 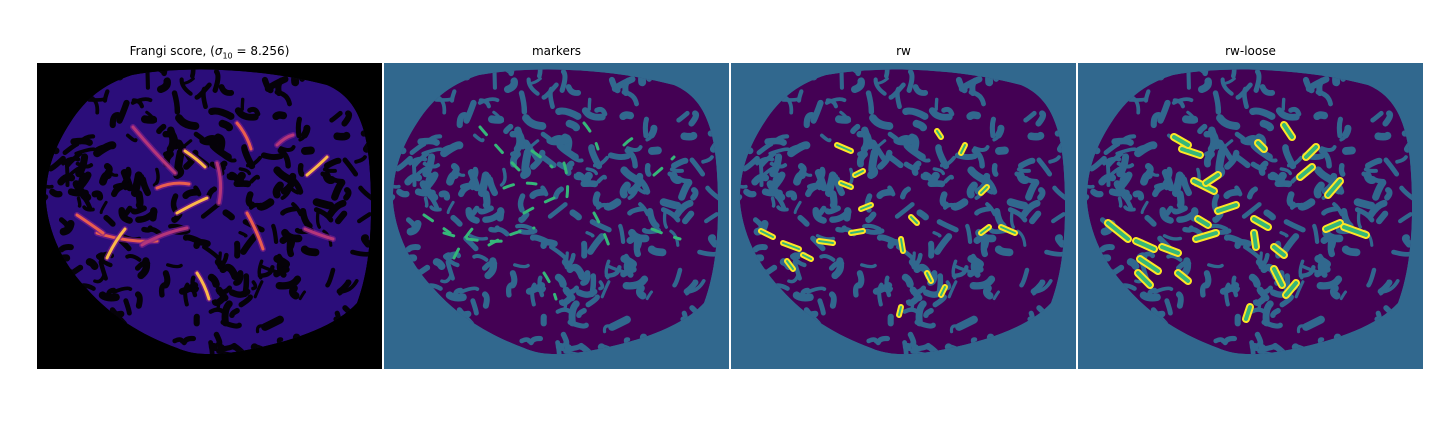 What do you see at coordinates (903, 51) in the screenshot?
I see `panel-title-rw: rw` at bounding box center [903, 51].